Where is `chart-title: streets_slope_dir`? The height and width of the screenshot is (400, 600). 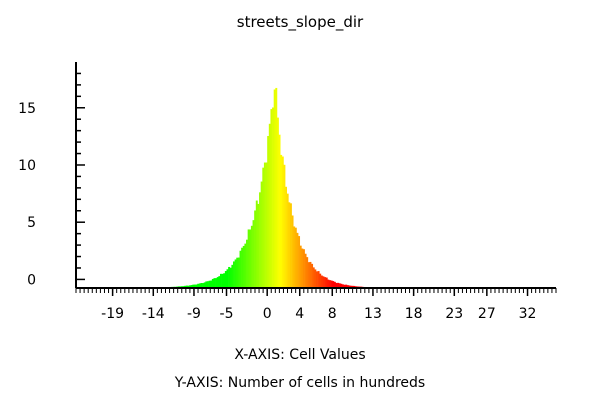 chart-title: streets_slope_dir is located at coordinates (300, 22).